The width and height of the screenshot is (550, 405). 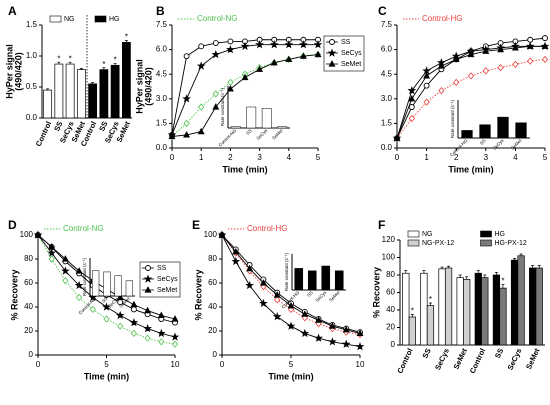 What do you see at coordinates (387, 98) in the screenshot?
I see `y-tick-label: 3.0` at bounding box center [387, 98].